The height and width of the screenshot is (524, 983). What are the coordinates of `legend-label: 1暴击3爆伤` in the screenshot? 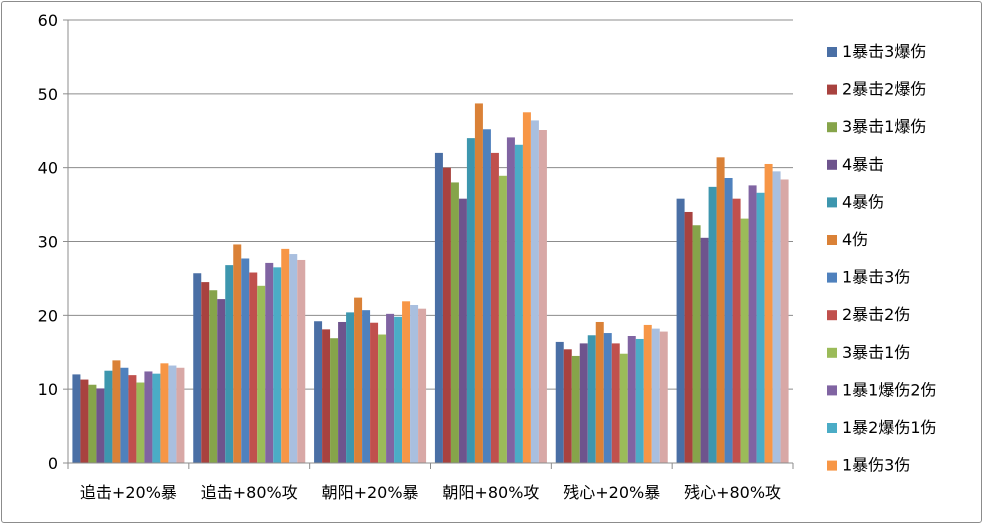 It's located at (884, 51).